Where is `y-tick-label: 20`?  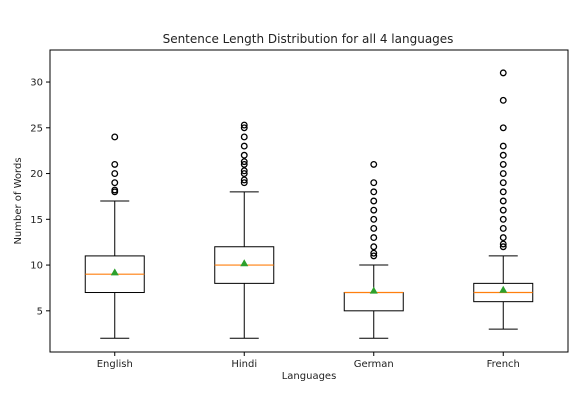 y-tick-label: 20 is located at coordinates (36, 174).